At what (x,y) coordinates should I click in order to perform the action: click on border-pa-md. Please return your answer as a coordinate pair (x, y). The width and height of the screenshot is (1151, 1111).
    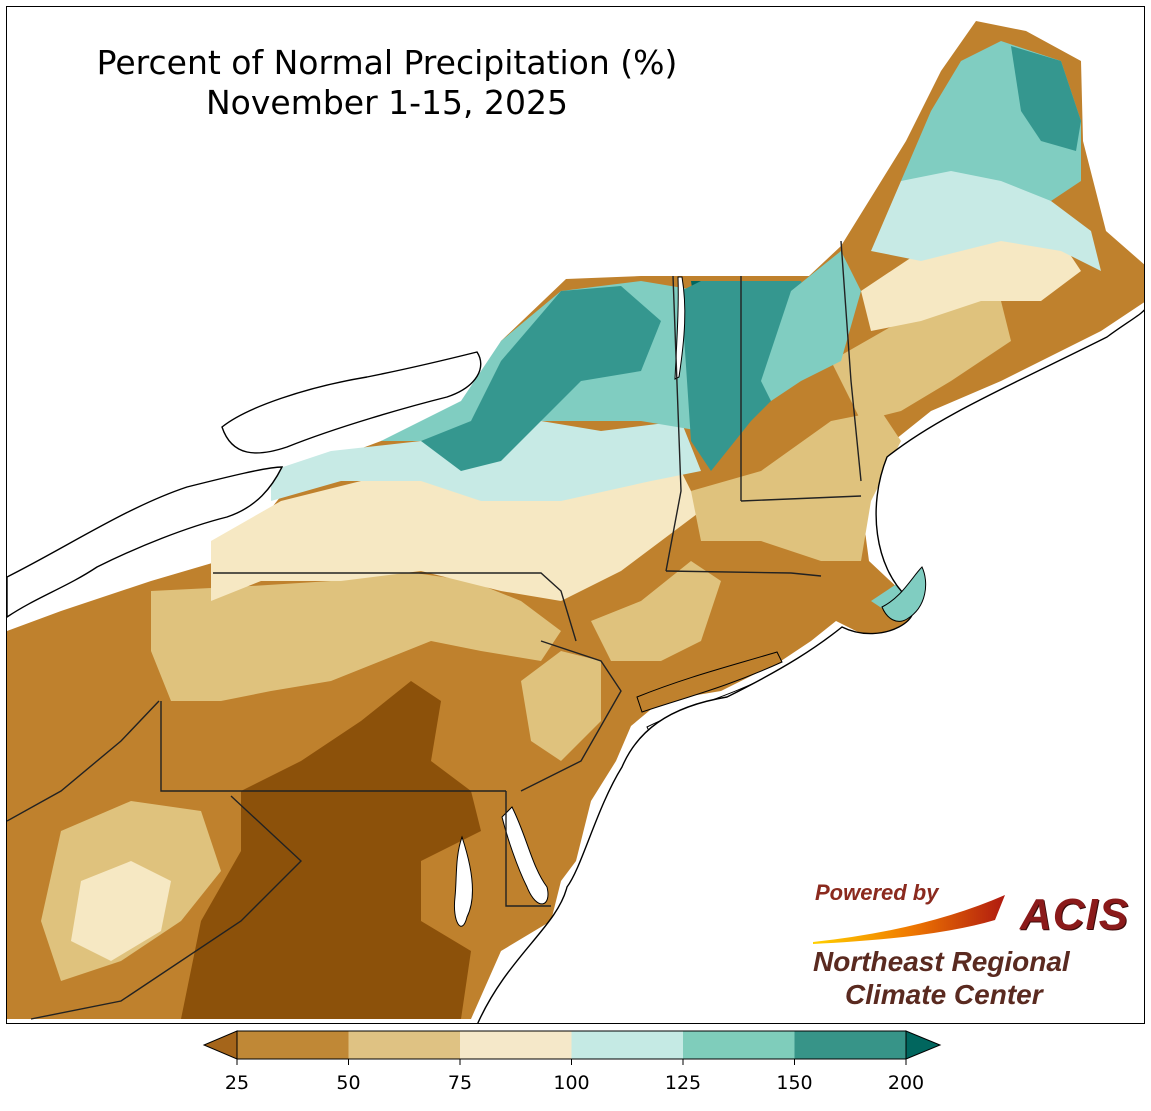
    Looking at the image, I should click on (333, 746).